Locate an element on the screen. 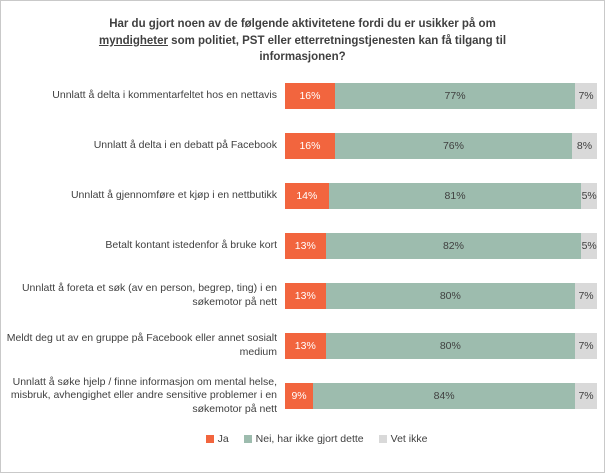 The width and height of the screenshot is (605, 473). bar-segment-nei: 84% is located at coordinates (444, 396).